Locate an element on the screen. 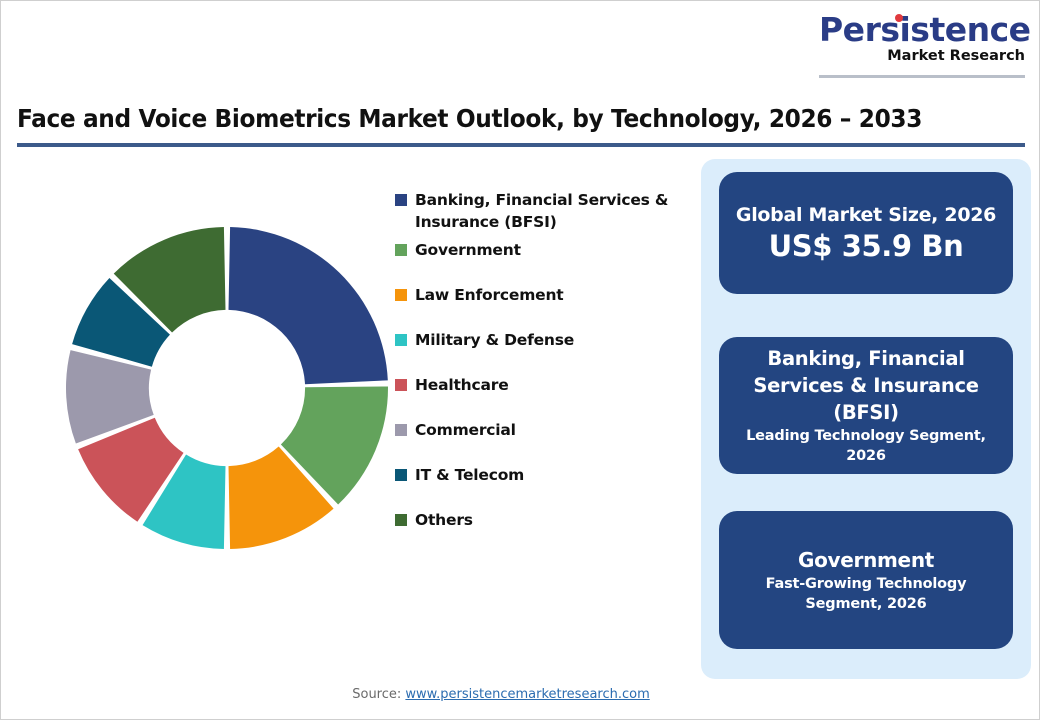  legend-item-label: IT & Telecom is located at coordinates (470, 475).